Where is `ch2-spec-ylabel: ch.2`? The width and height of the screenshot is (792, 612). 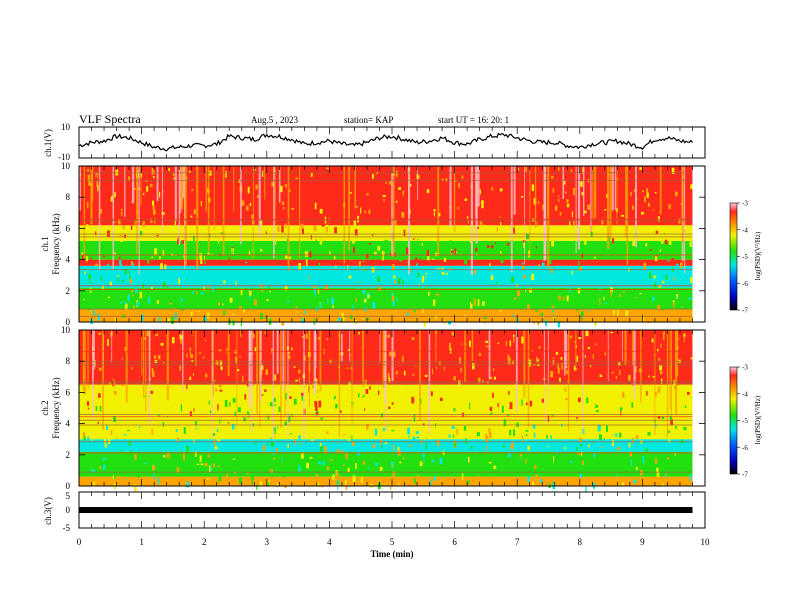 ch2-spec-ylabel: ch.2 is located at coordinates (45, 407).